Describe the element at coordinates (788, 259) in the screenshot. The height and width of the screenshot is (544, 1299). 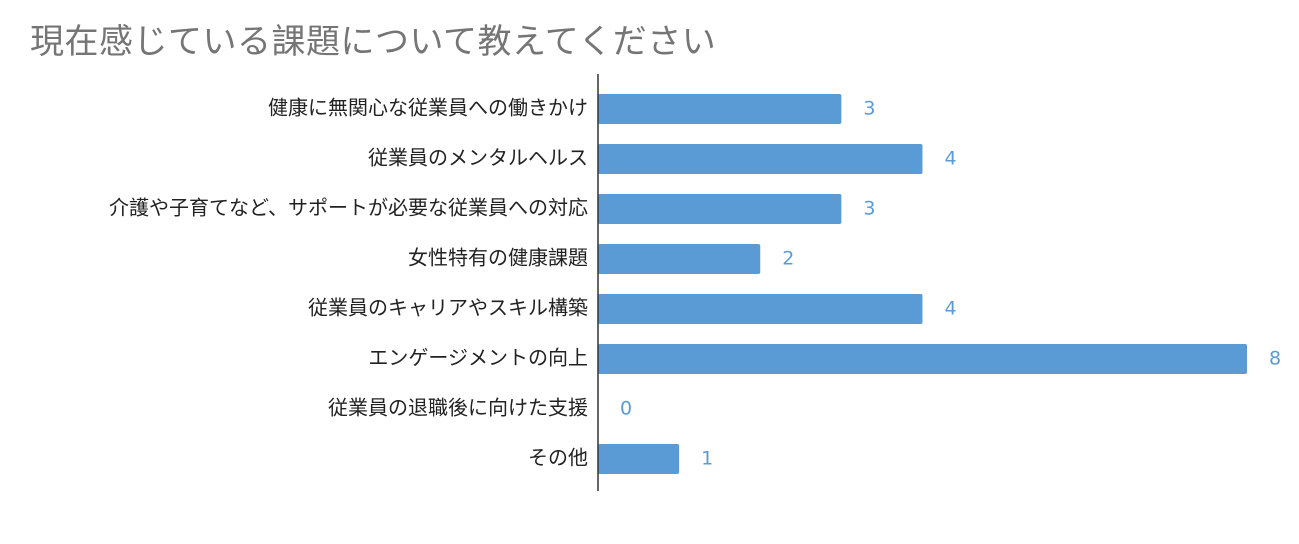
I see `value-label: 2` at that location.